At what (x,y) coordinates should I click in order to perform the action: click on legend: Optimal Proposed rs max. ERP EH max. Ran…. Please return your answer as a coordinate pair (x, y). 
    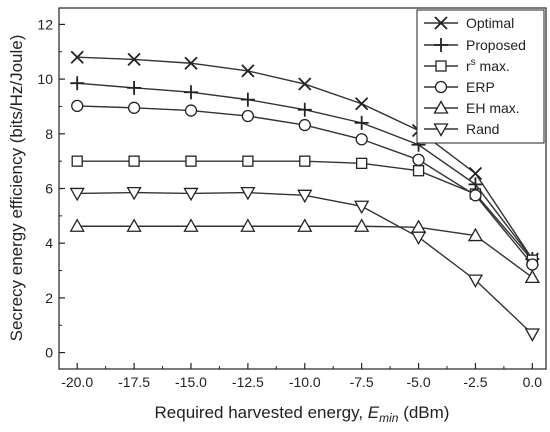
    Looking at the image, I should click on (480, 76).